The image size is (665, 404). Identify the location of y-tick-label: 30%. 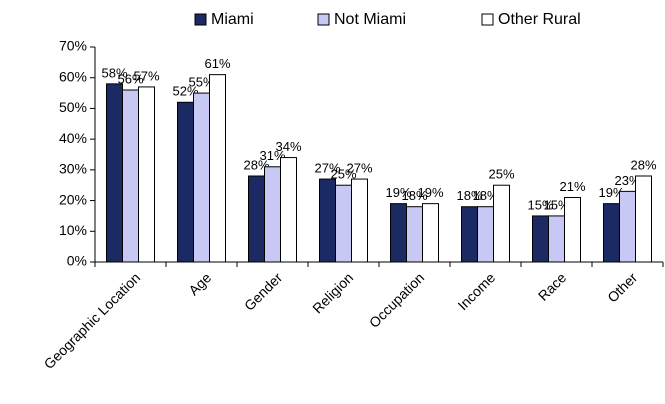
(73, 169).